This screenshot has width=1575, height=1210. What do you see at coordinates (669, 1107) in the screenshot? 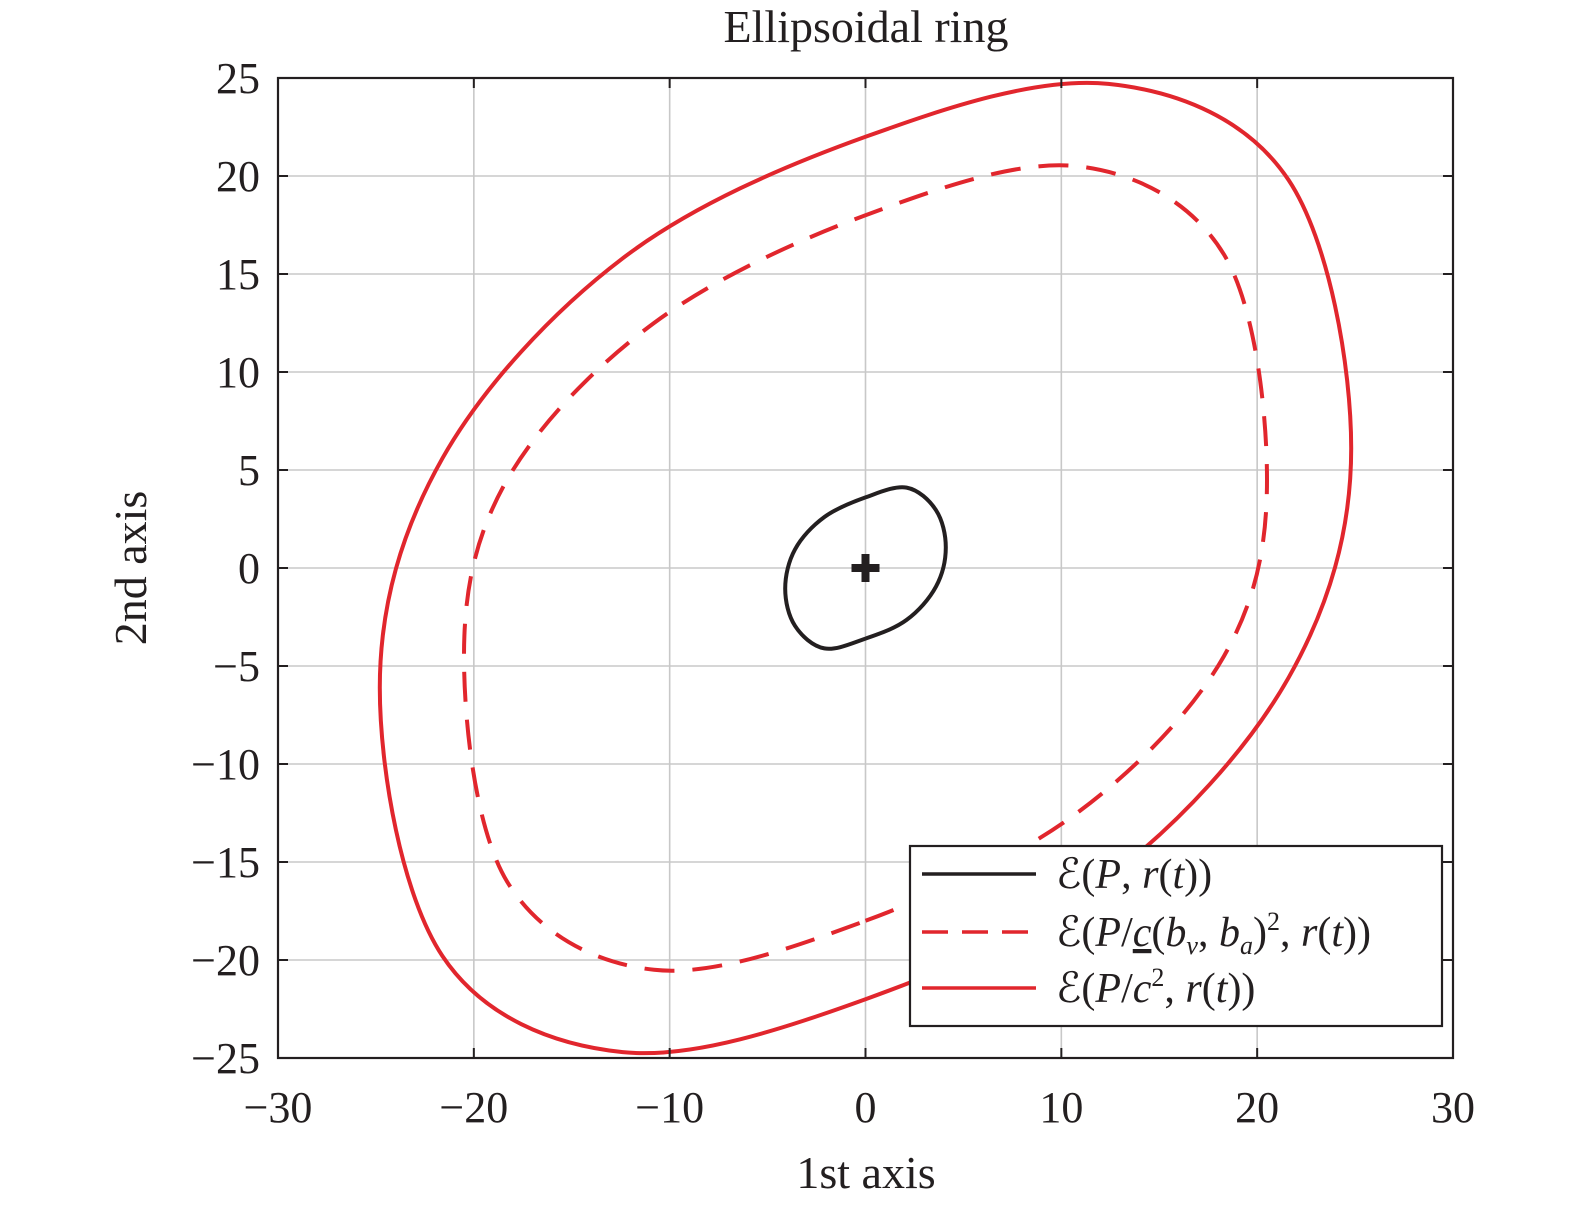
I see `x-tick-label-2: −10` at bounding box center [669, 1107].